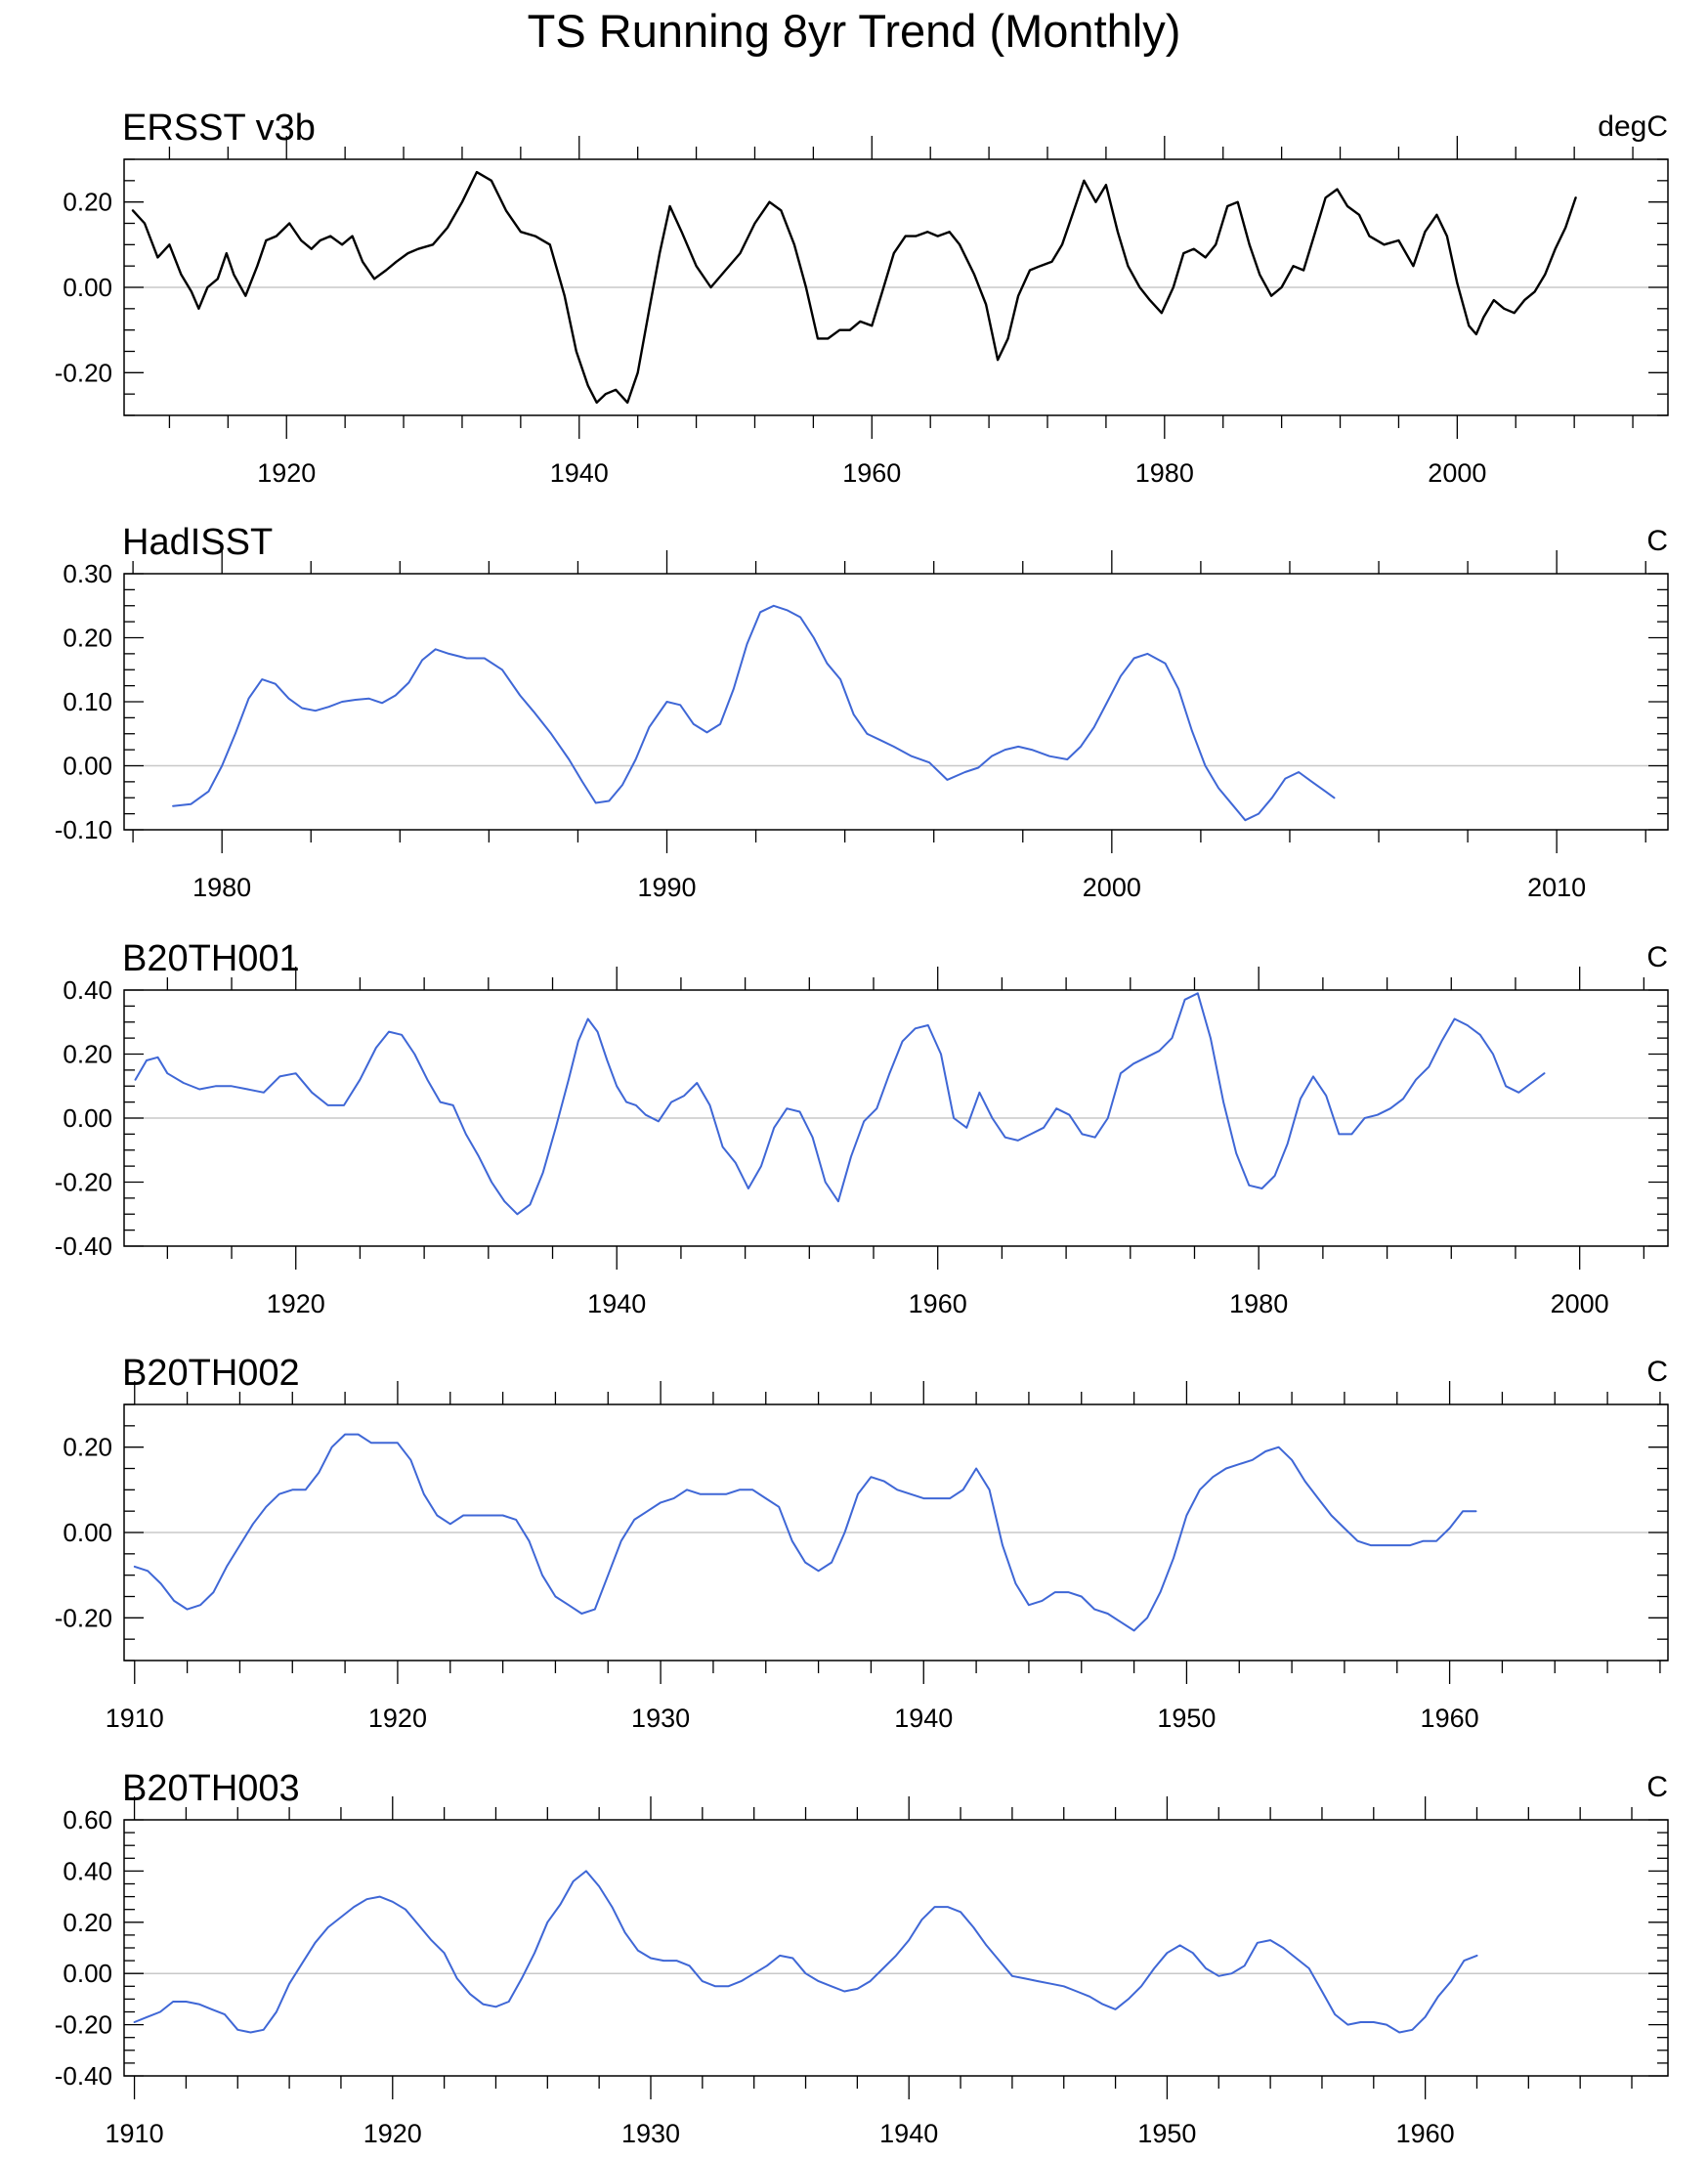 Image resolution: width=1708 pixels, height=2158 pixels. I want to click on panel-title: B20TH001, so click(211, 958).